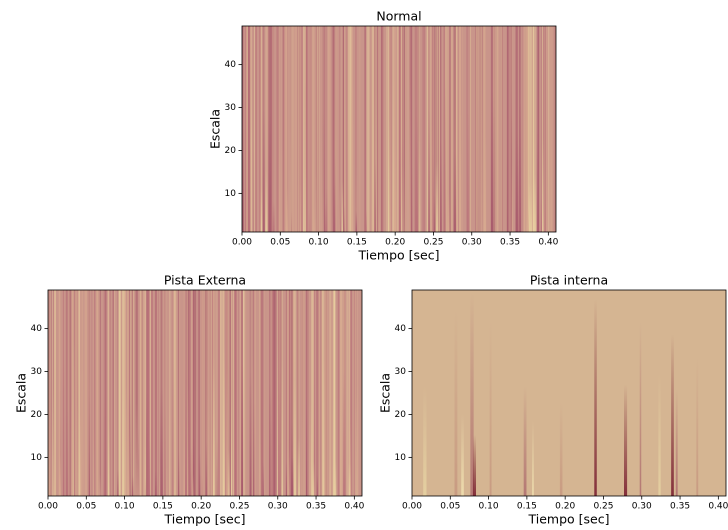 Image resolution: width=728 pixels, height=530 pixels. What do you see at coordinates (642, 507) in the screenshot?
I see `x-tick-label: 0.30` at bounding box center [642, 507].